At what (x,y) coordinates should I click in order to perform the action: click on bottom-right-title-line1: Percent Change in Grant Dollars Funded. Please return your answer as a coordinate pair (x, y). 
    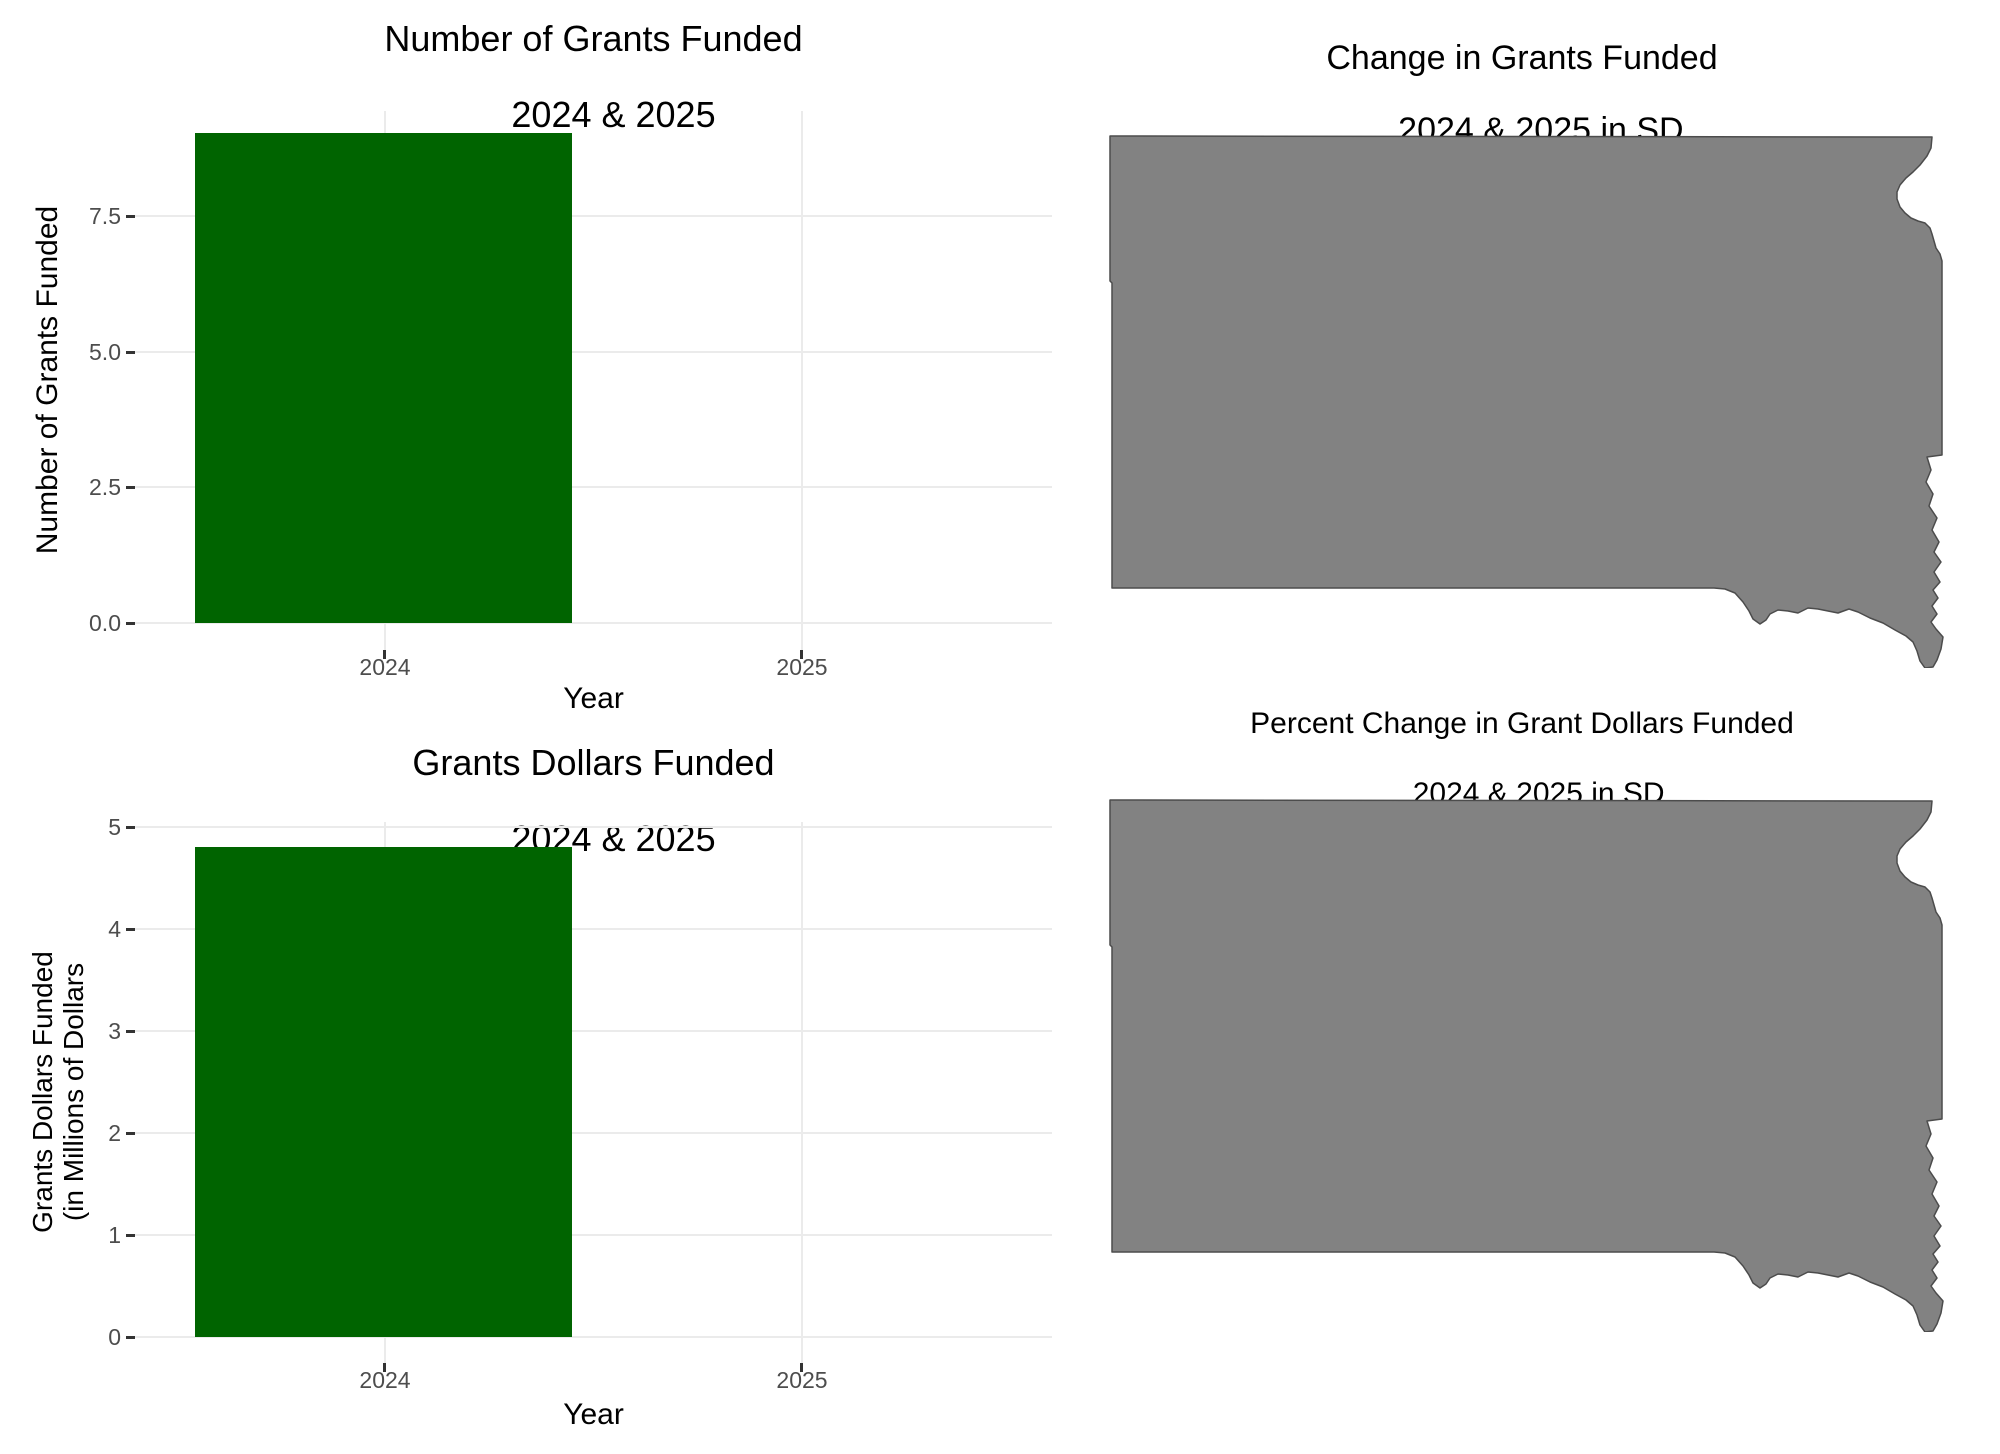
    Looking at the image, I should click on (1522, 723).